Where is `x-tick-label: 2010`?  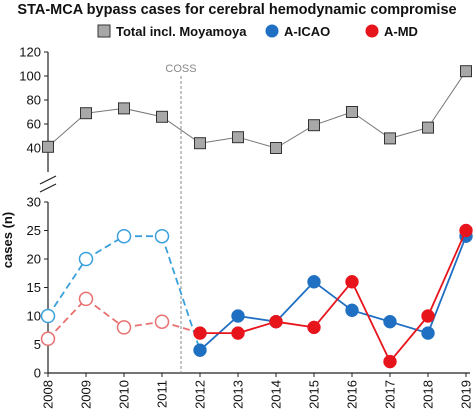
x-tick-label: 2010 is located at coordinates (124, 394).